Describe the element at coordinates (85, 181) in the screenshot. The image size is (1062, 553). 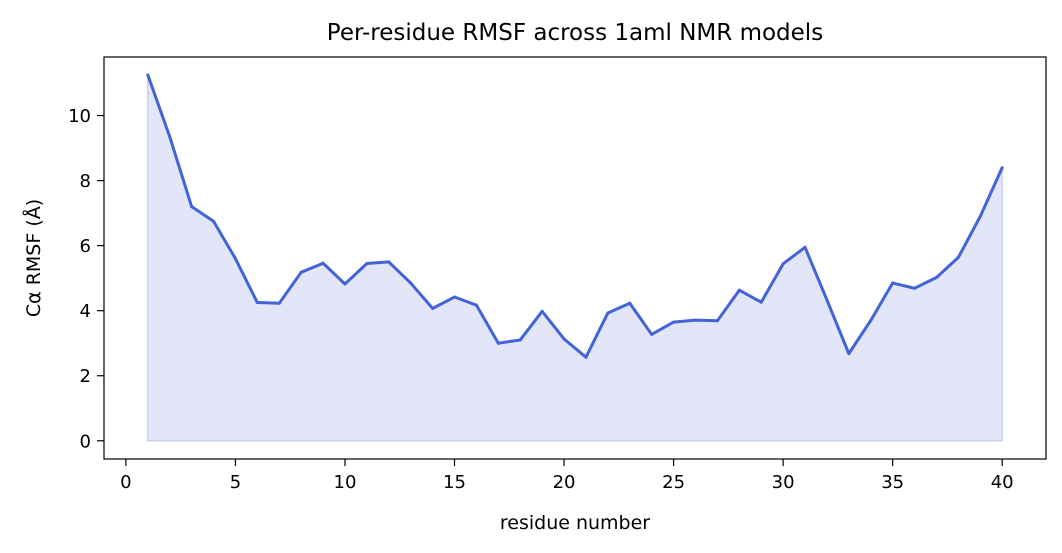
I see `y-tick-label: 8` at that location.